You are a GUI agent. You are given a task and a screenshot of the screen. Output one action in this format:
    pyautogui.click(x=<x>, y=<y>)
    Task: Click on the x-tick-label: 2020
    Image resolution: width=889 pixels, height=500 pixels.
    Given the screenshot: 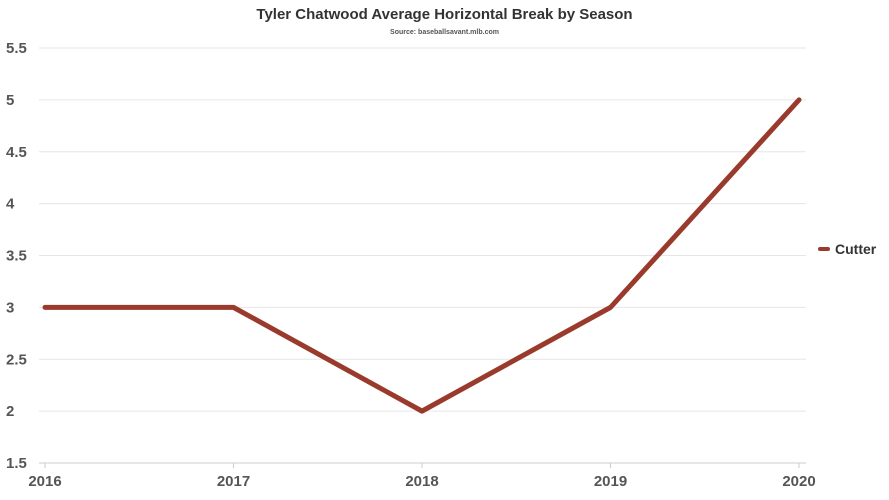 What is the action you would take?
    pyautogui.click(x=798, y=481)
    